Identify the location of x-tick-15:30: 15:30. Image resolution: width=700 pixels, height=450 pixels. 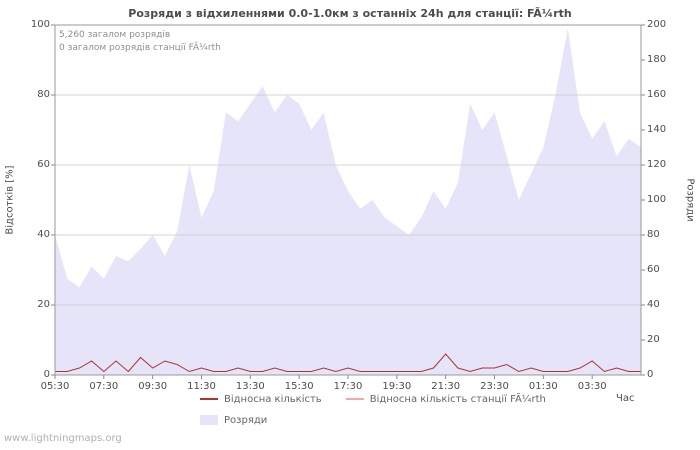
(299, 386).